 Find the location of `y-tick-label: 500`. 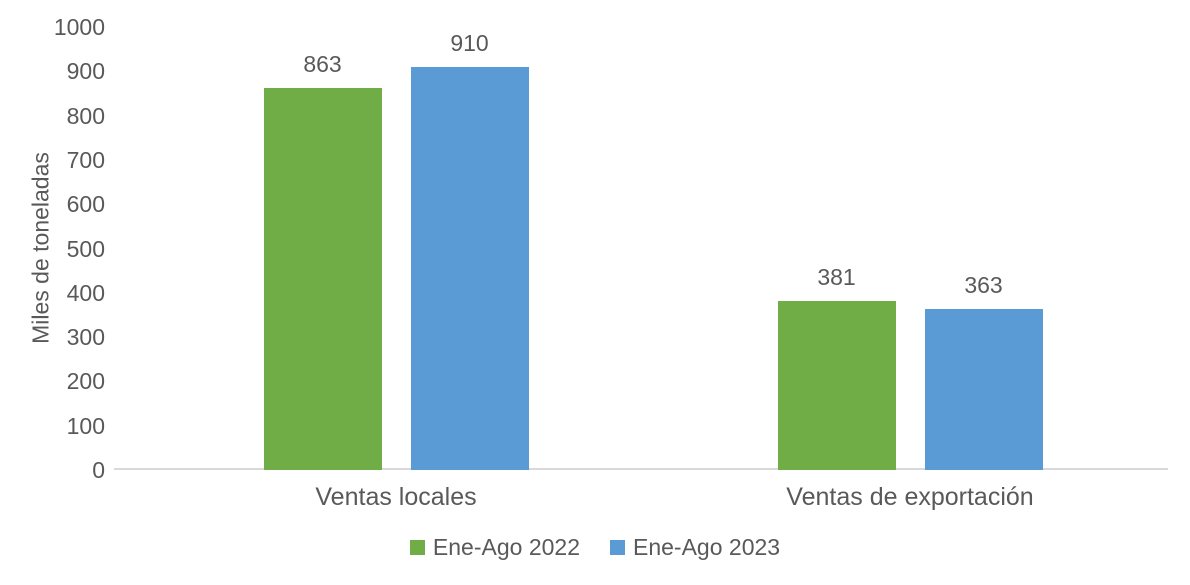

y-tick-label: 500 is located at coordinates (85, 248).